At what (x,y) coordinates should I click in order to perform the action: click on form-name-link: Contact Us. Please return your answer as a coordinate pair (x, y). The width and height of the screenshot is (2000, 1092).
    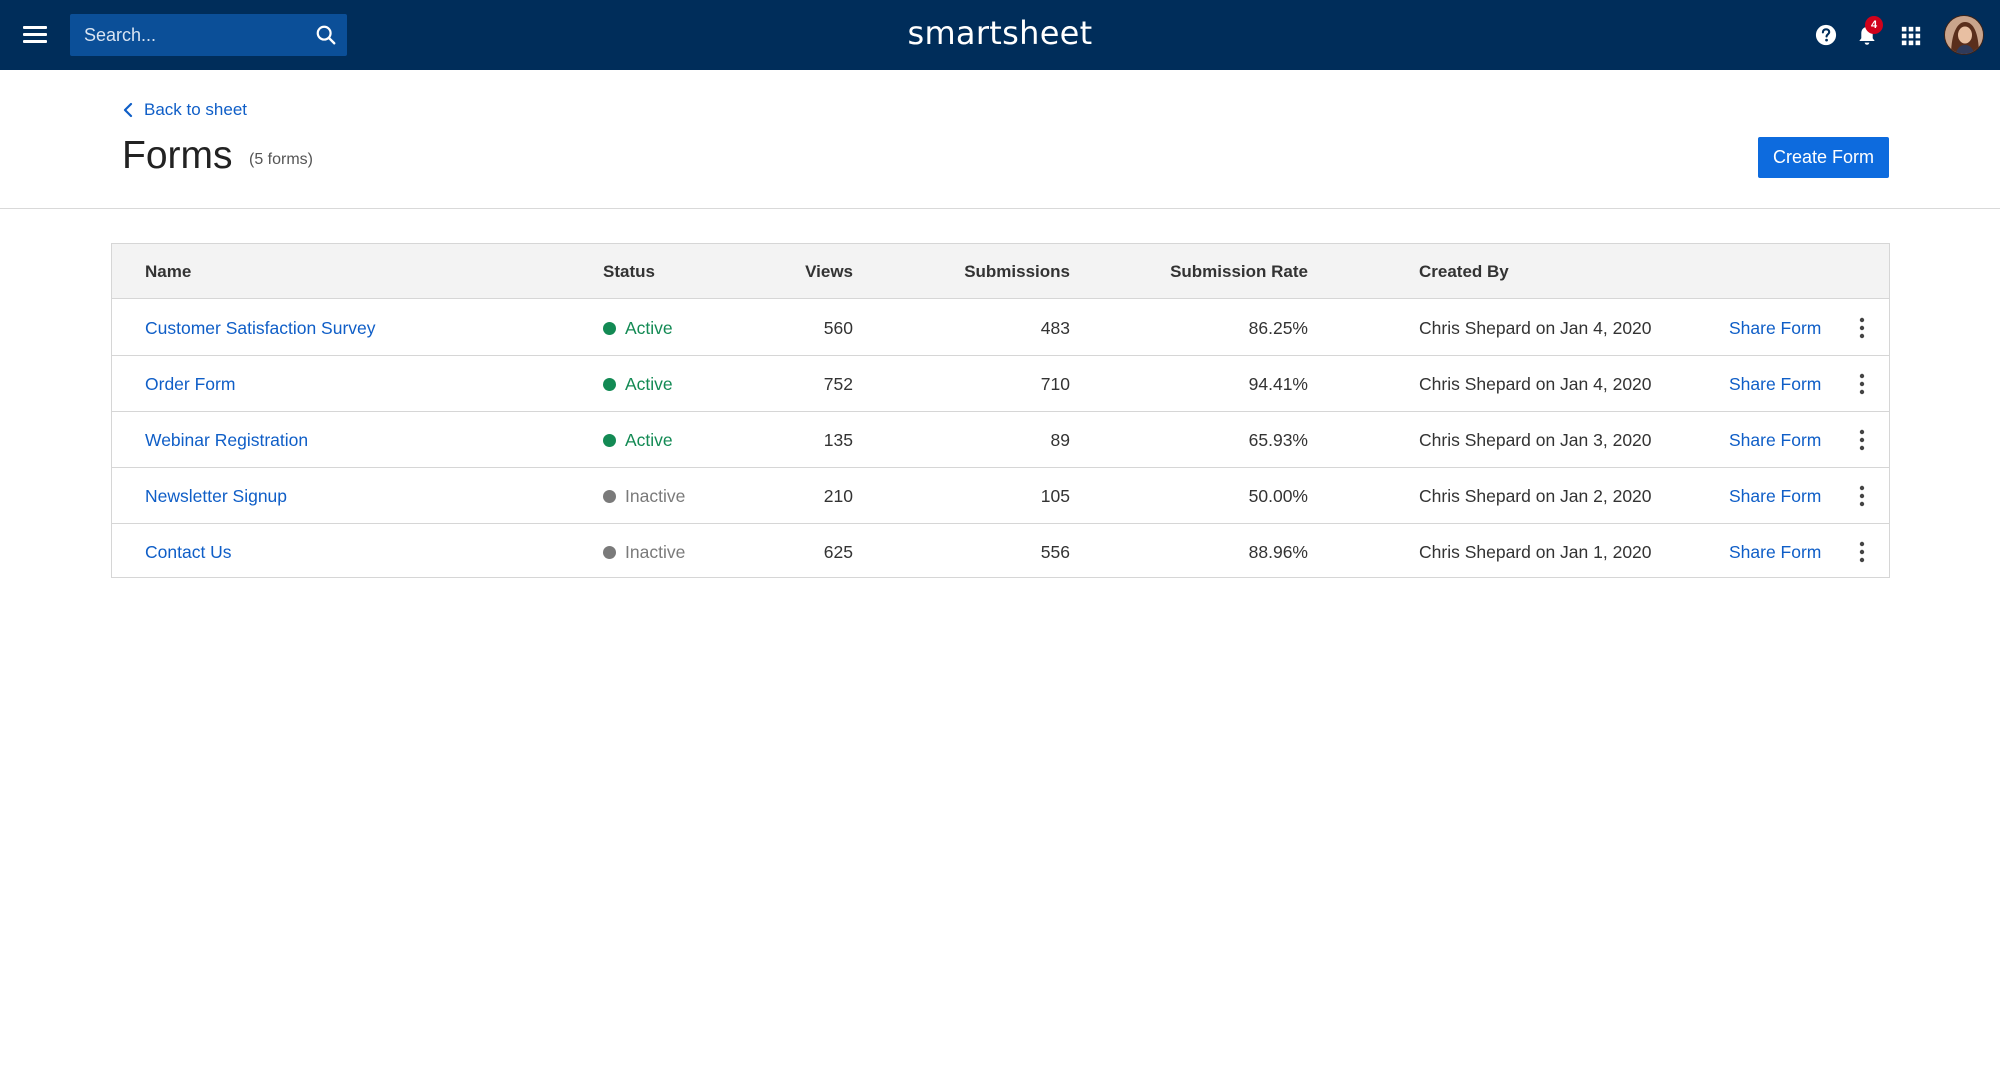
    Looking at the image, I should click on (188, 552).